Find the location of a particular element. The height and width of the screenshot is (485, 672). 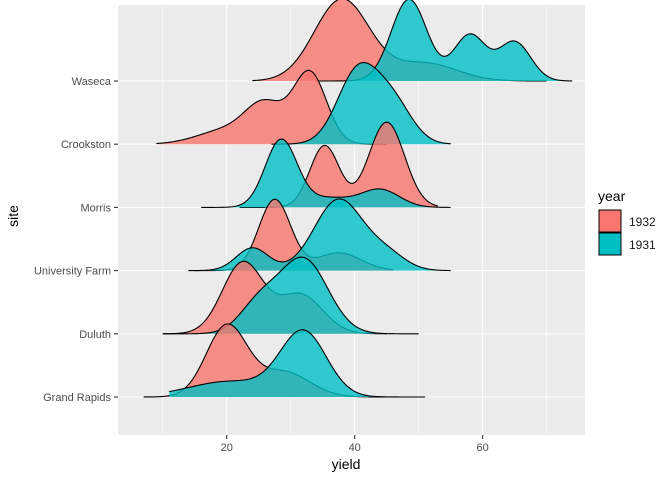

density-grand-rapids-1932 is located at coordinates (271, 360).